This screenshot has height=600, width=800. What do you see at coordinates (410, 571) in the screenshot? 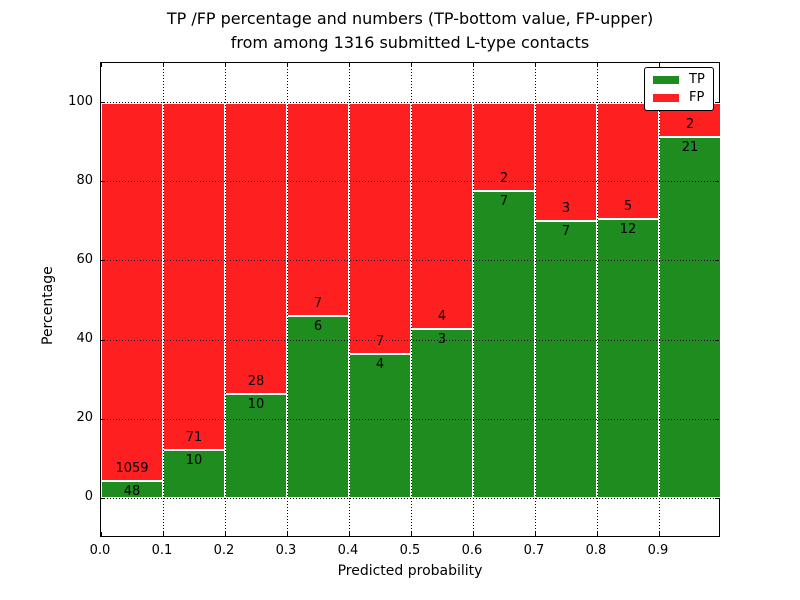
I see `x-axis-label: Predicted probability` at bounding box center [410, 571].